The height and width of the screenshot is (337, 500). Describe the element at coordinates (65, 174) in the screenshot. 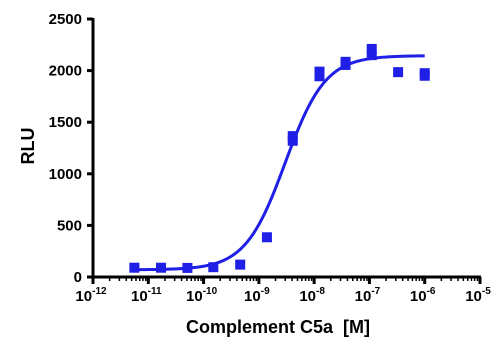

I see `y-tick-label: 1000` at that location.